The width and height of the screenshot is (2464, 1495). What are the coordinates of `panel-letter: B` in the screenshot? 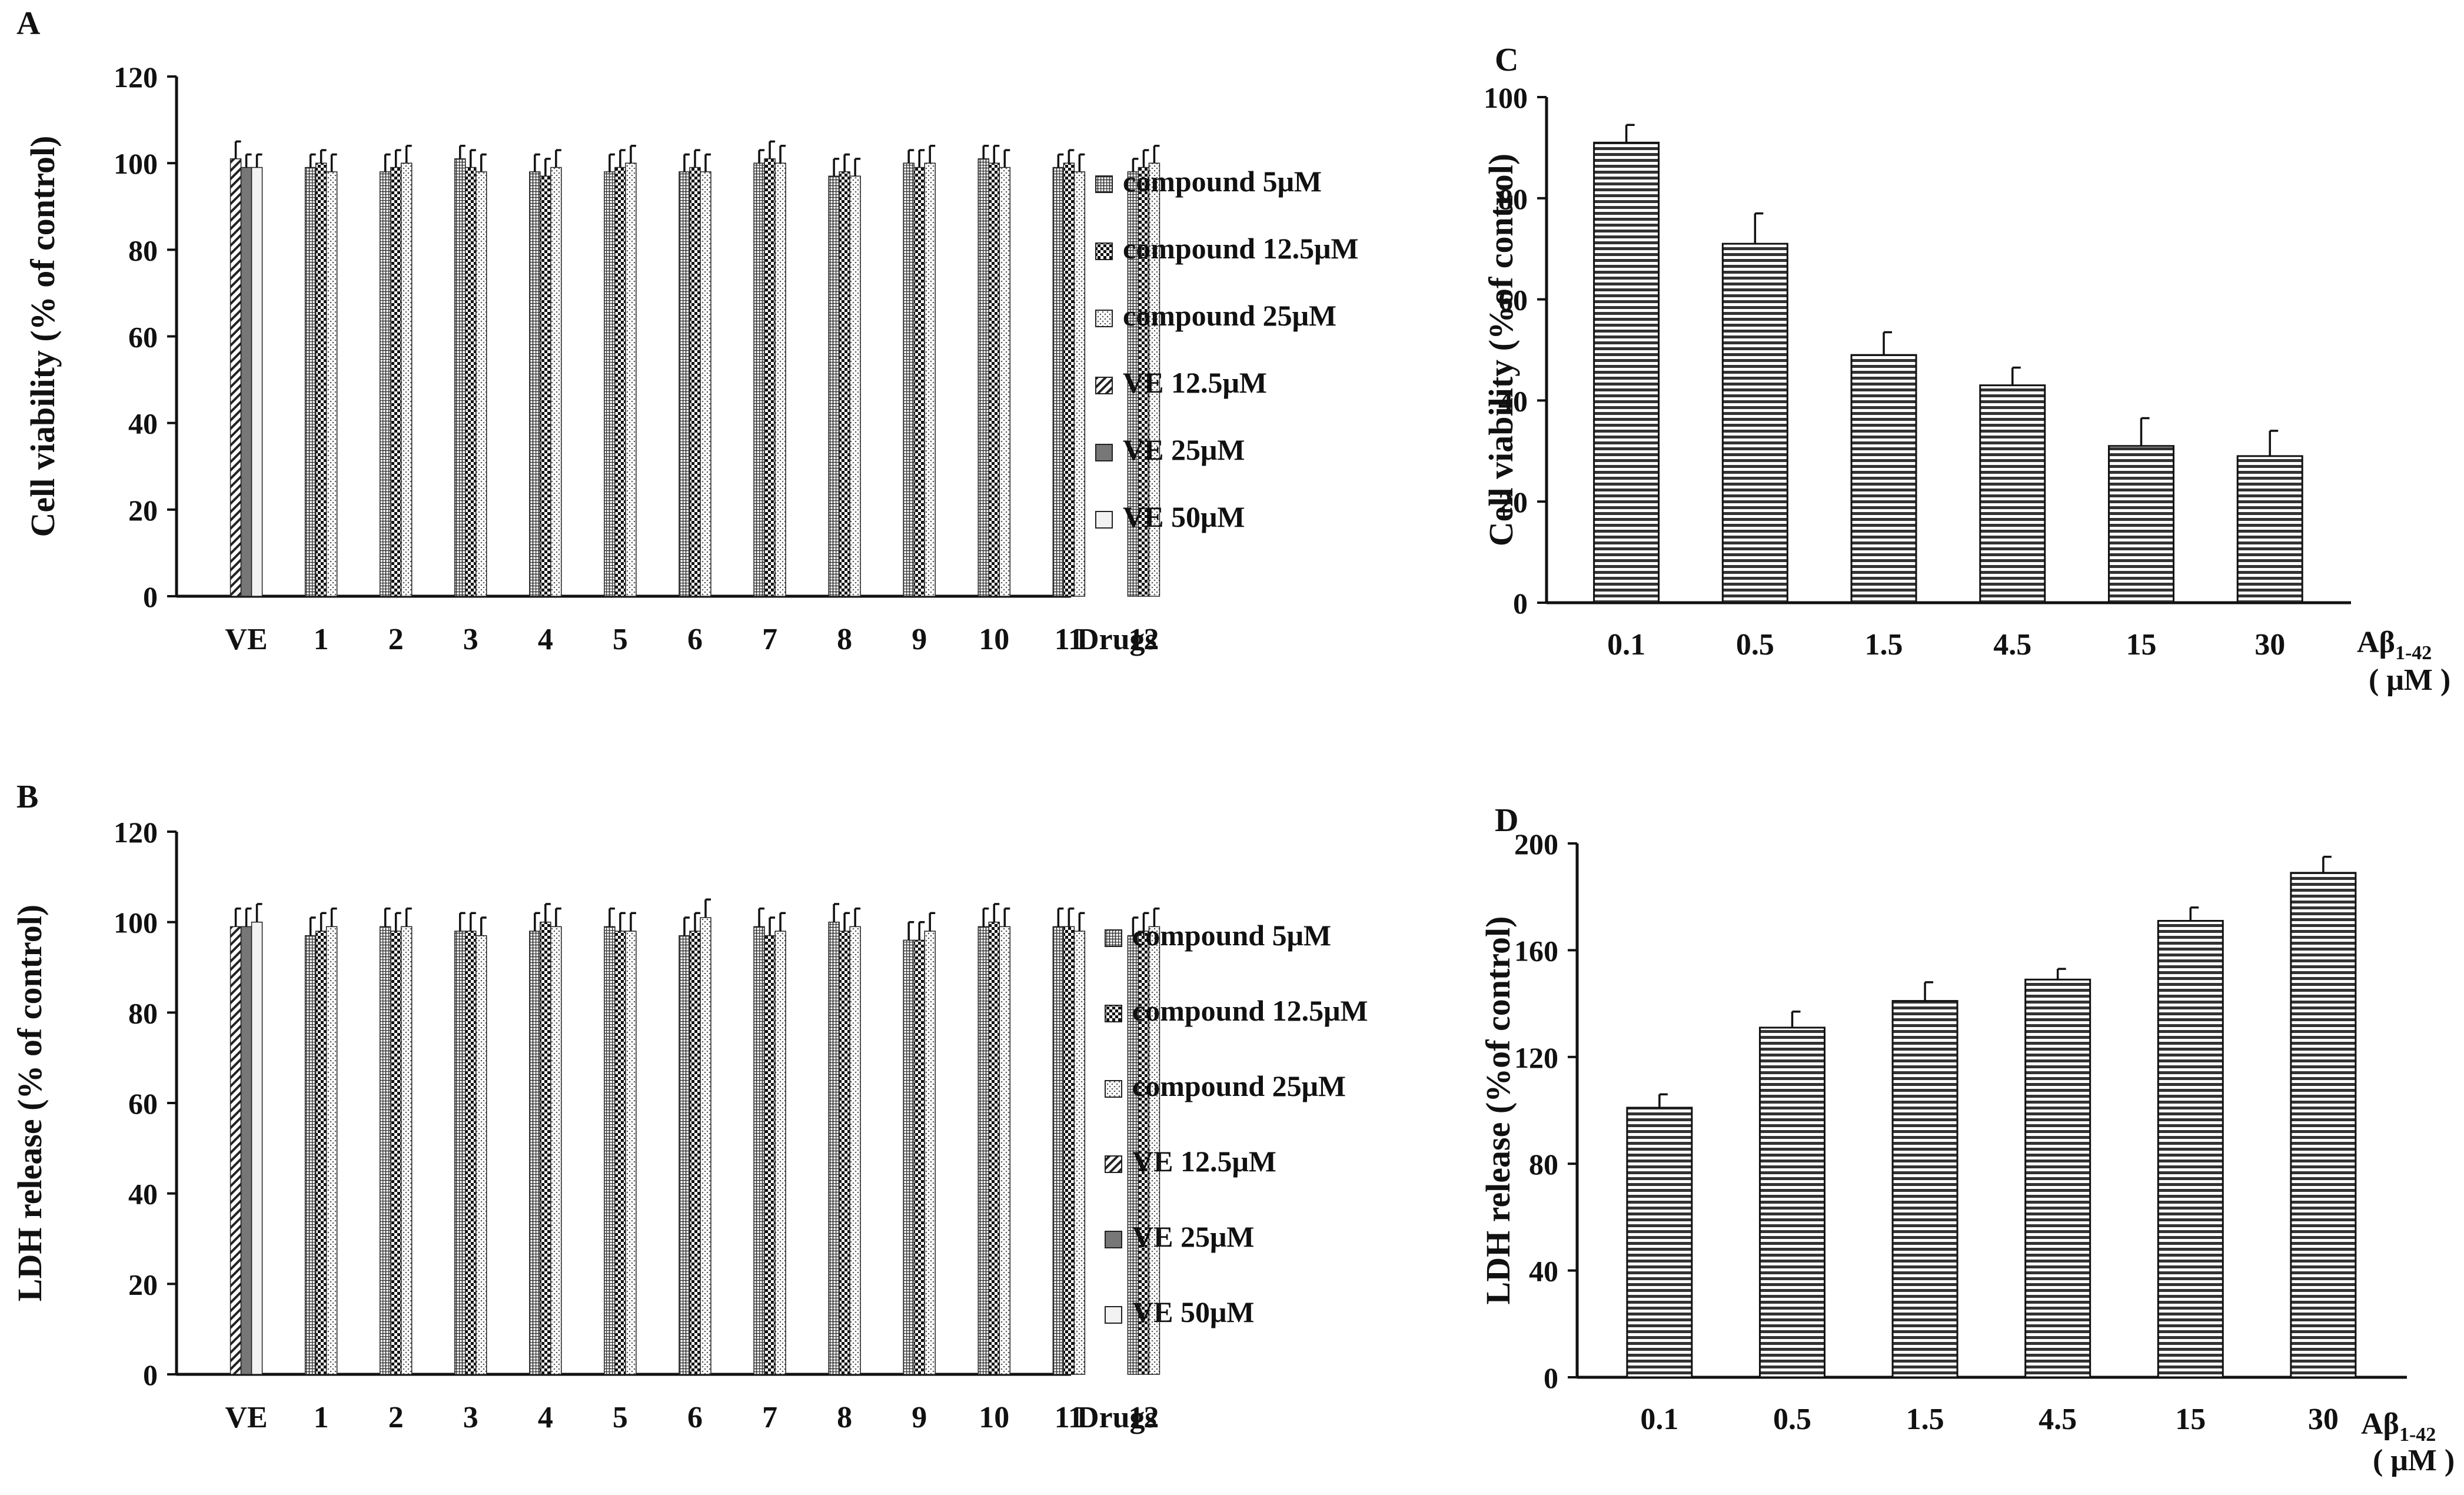 It's located at (27, 797).